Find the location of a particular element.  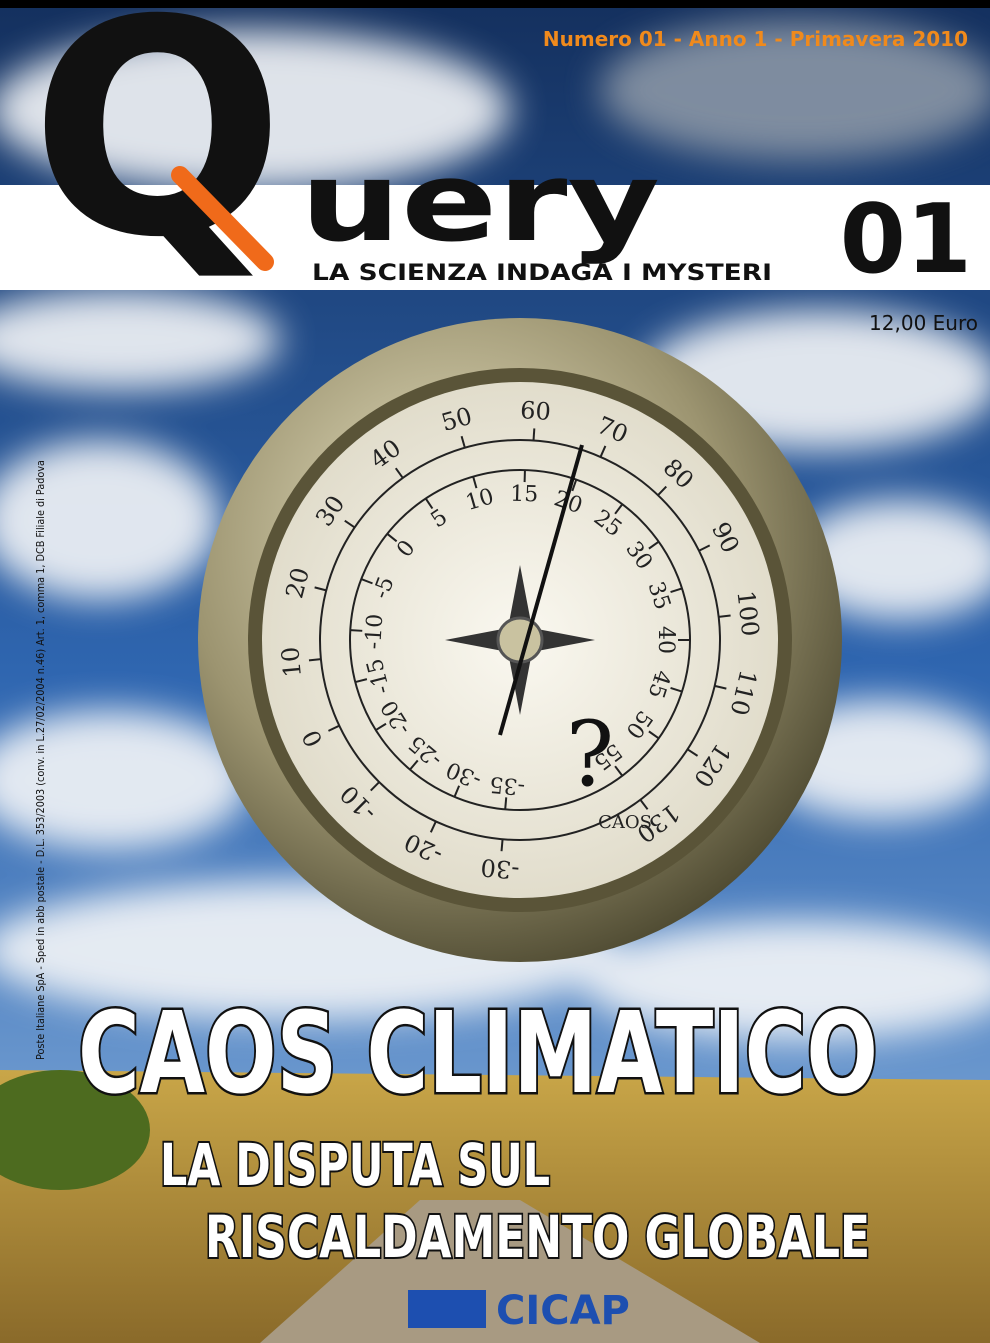

dial-number: -10 is located at coordinates (374, 631).